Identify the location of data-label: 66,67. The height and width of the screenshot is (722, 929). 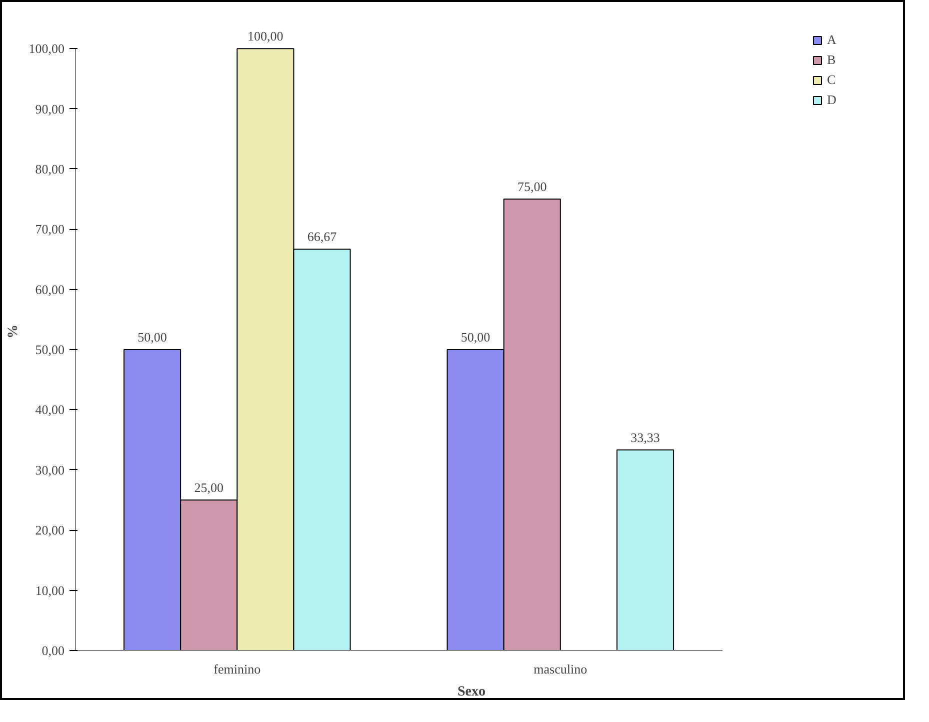
(322, 236).